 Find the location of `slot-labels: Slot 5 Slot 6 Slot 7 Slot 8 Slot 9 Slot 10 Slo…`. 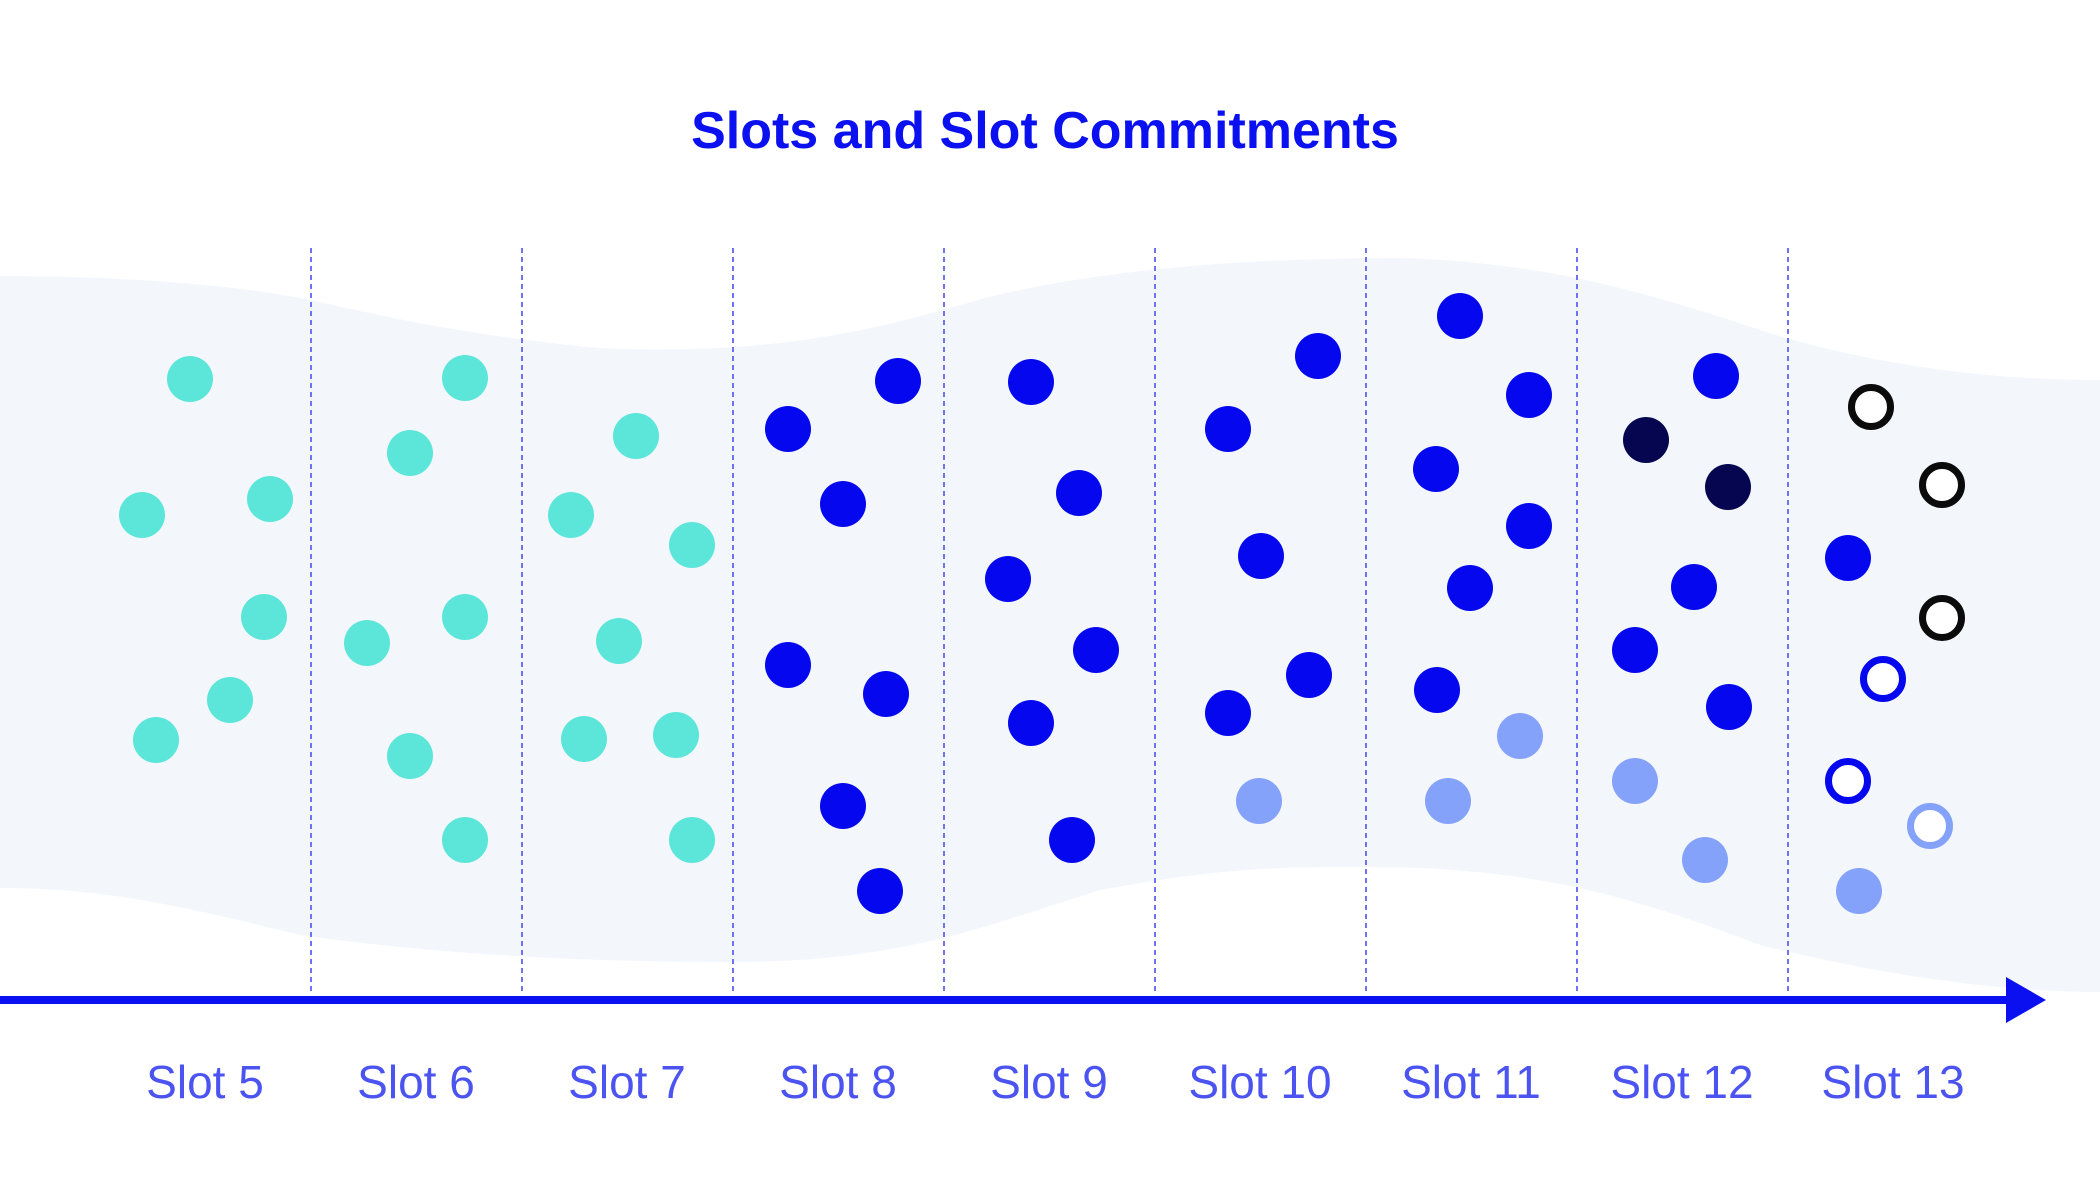

slot-labels: Slot 5 Slot 6 Slot 7 Slot 8 Slot 9 Slot 10 Slo… is located at coordinates (1055, 1082).